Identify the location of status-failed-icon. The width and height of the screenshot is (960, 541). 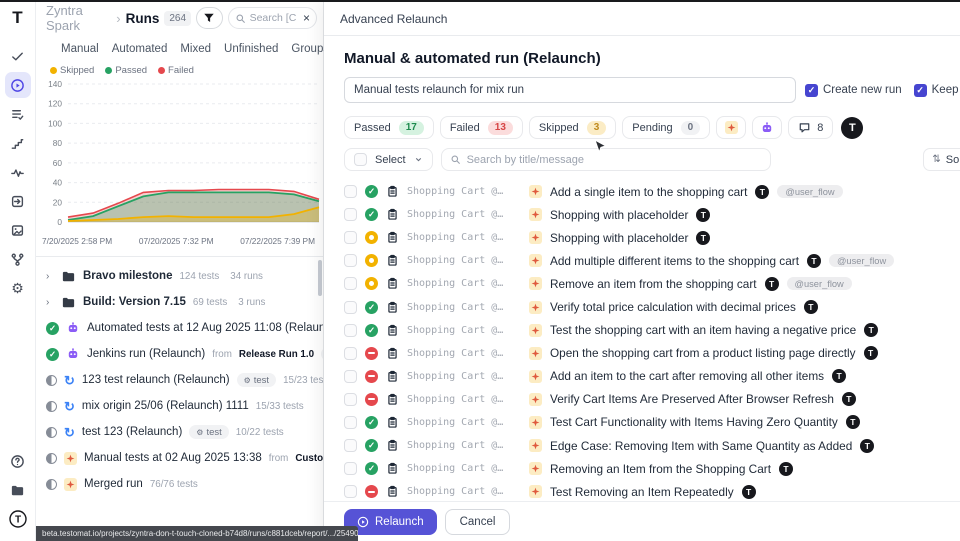
(371, 376).